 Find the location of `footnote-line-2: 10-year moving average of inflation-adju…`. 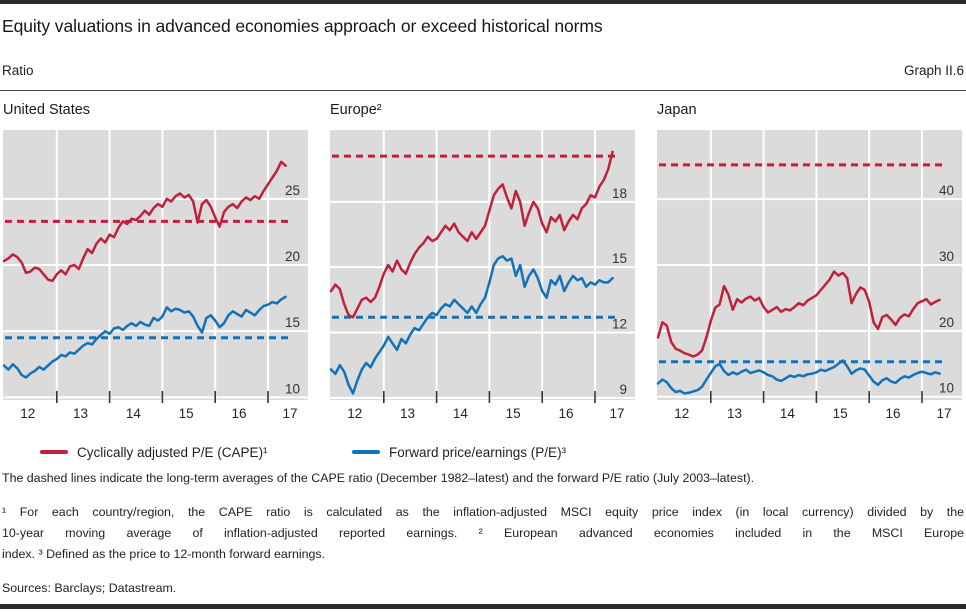

footnote-line-2: 10-year moving average of inflation-adju… is located at coordinates (483, 533).